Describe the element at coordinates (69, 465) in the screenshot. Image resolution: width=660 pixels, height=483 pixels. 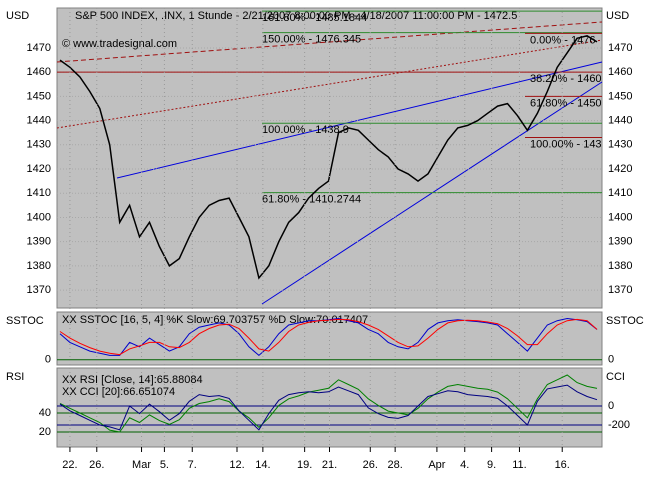
I see `x-tick-label: 22.` at that location.